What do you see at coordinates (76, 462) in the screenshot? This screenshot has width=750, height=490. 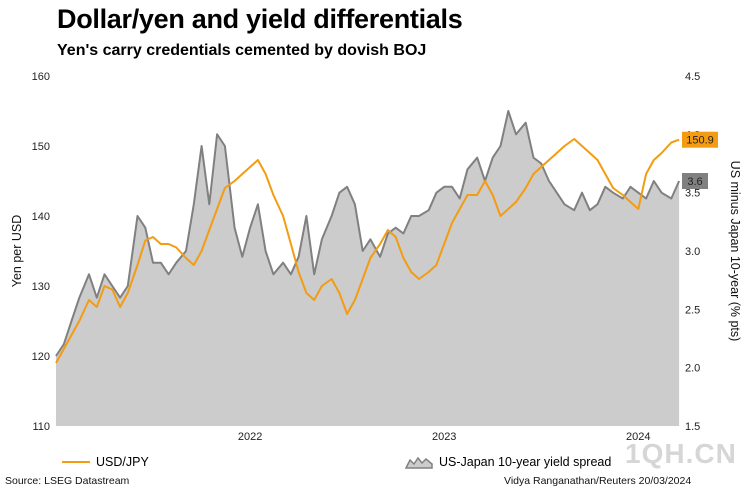 I see `legend-usdjpy-swatch` at bounding box center [76, 462].